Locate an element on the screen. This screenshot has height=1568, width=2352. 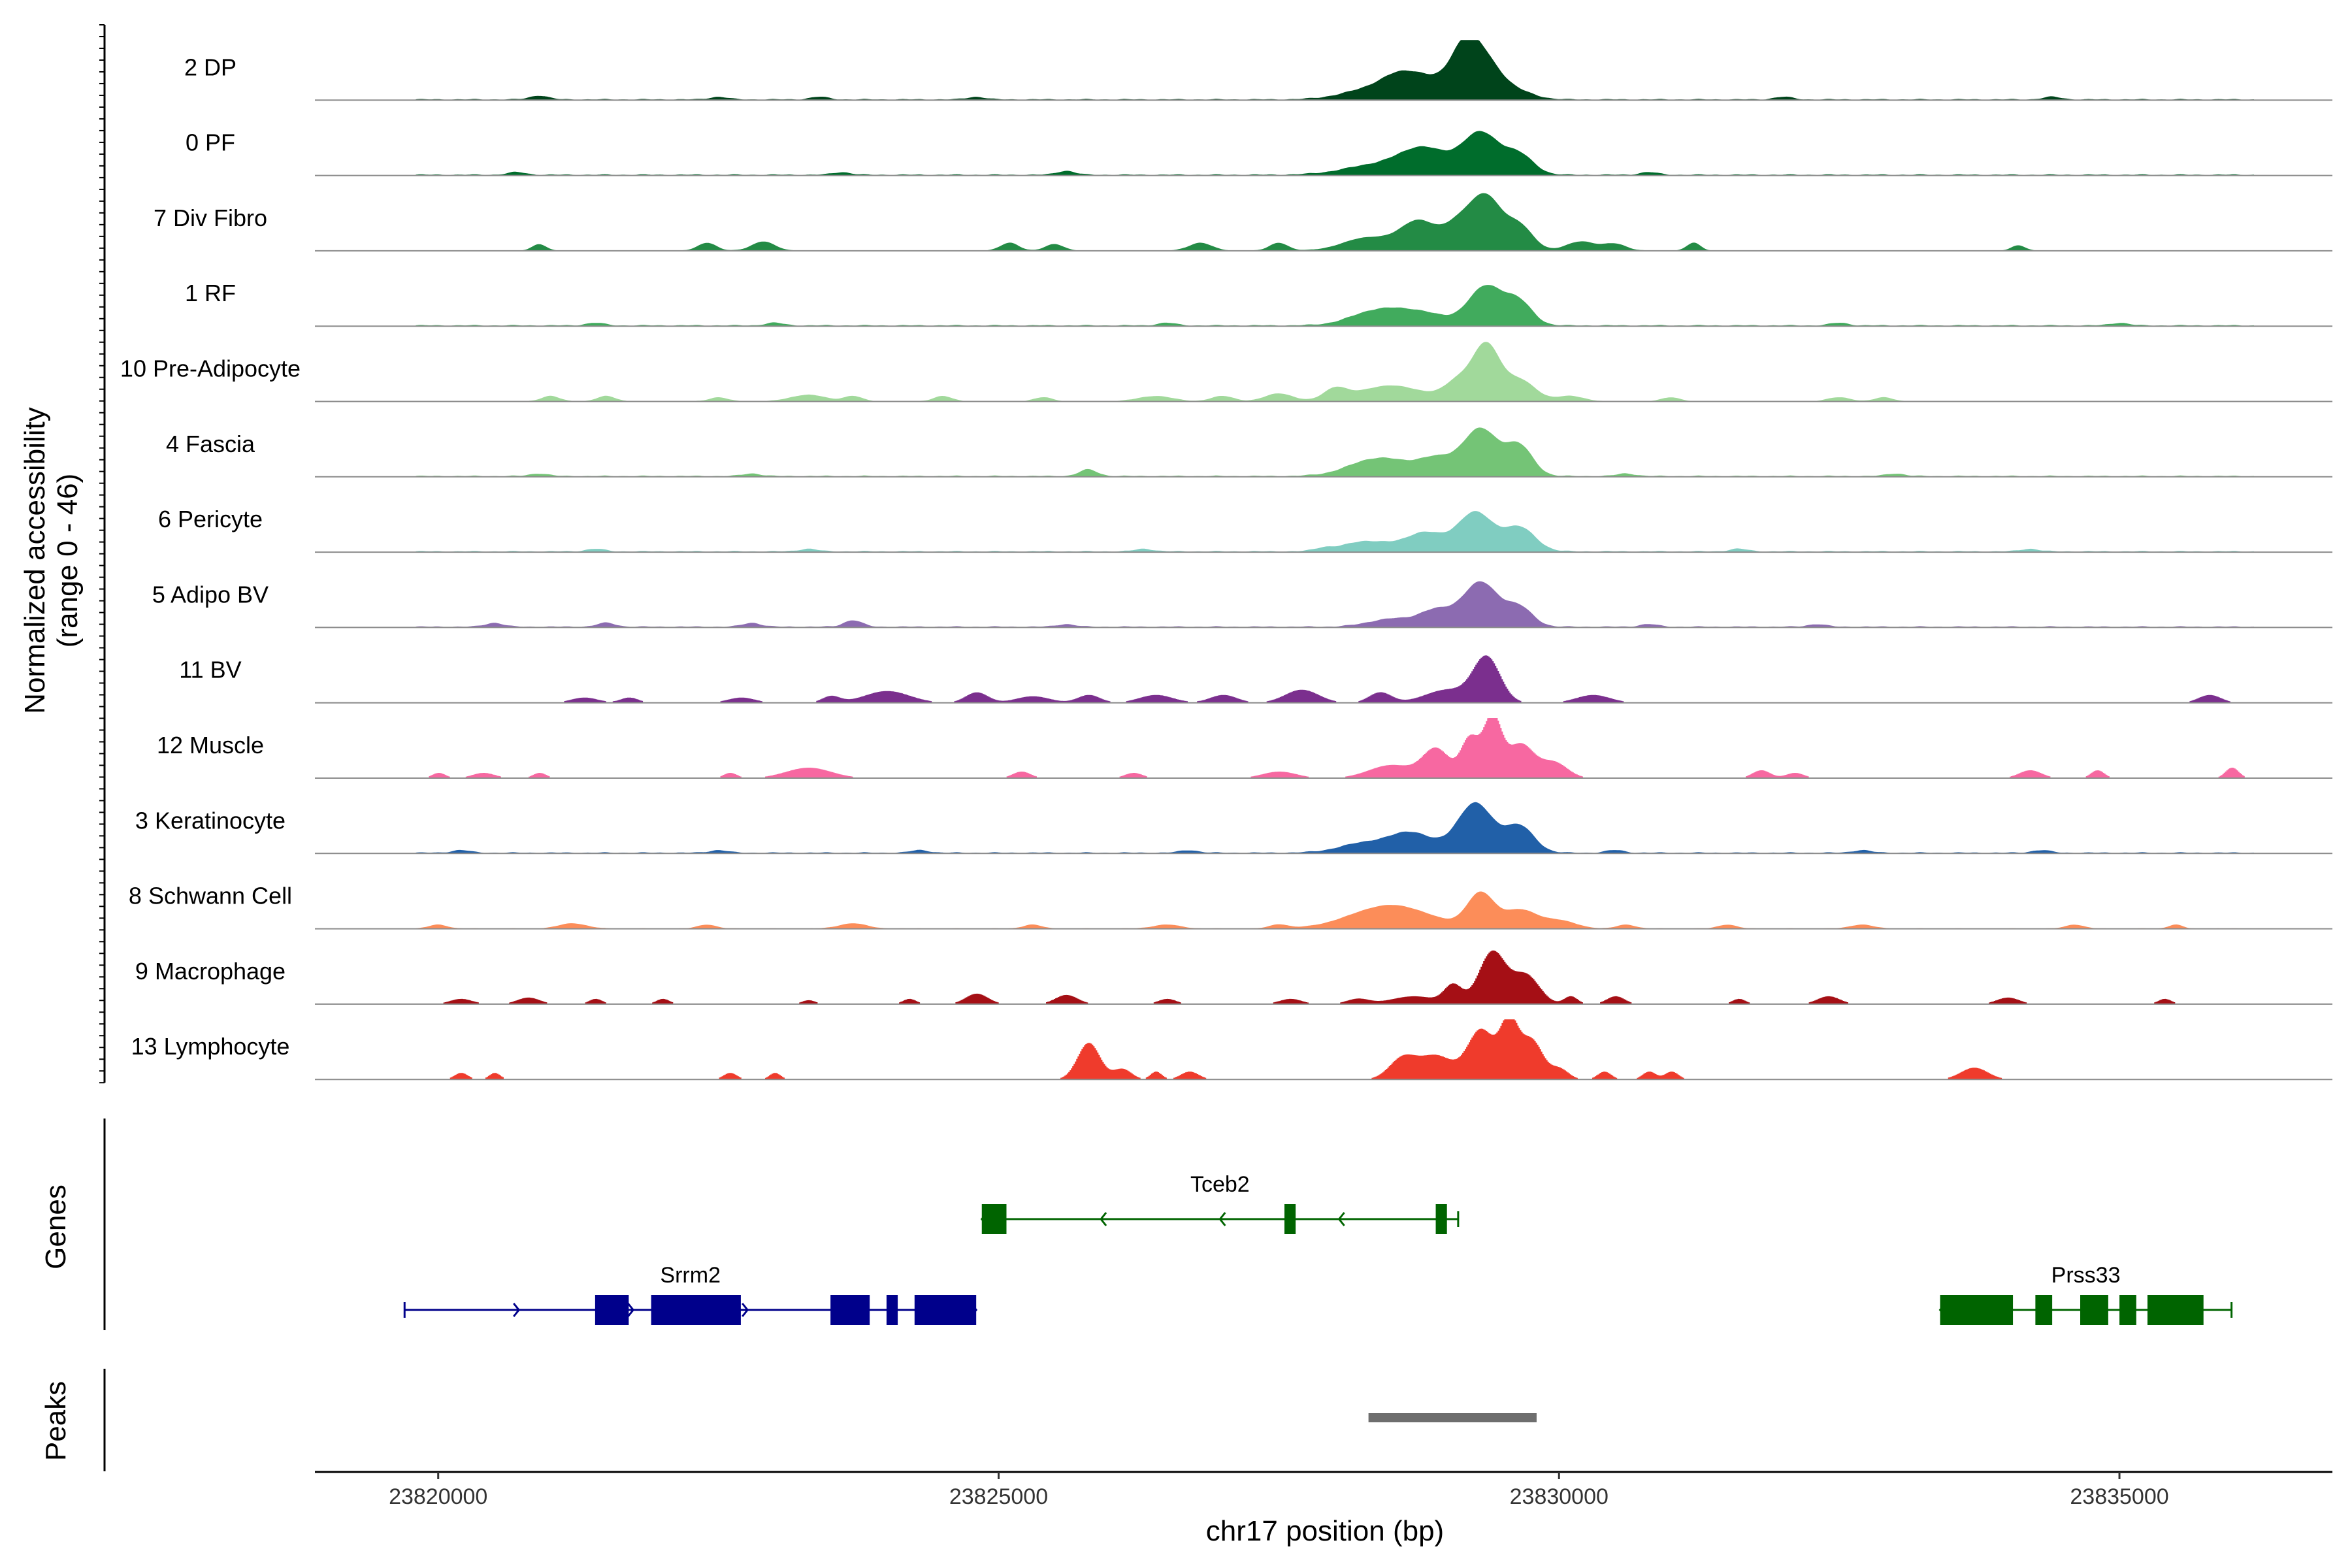
track-label: 0 PF is located at coordinates (210, 142).